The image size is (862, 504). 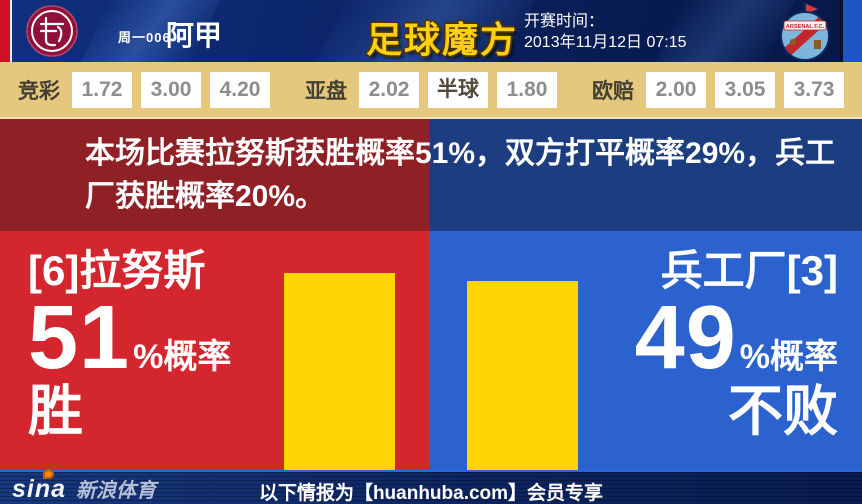 I want to click on arsenal-crest-text: ARSENAL F.C., so click(x=805, y=27).